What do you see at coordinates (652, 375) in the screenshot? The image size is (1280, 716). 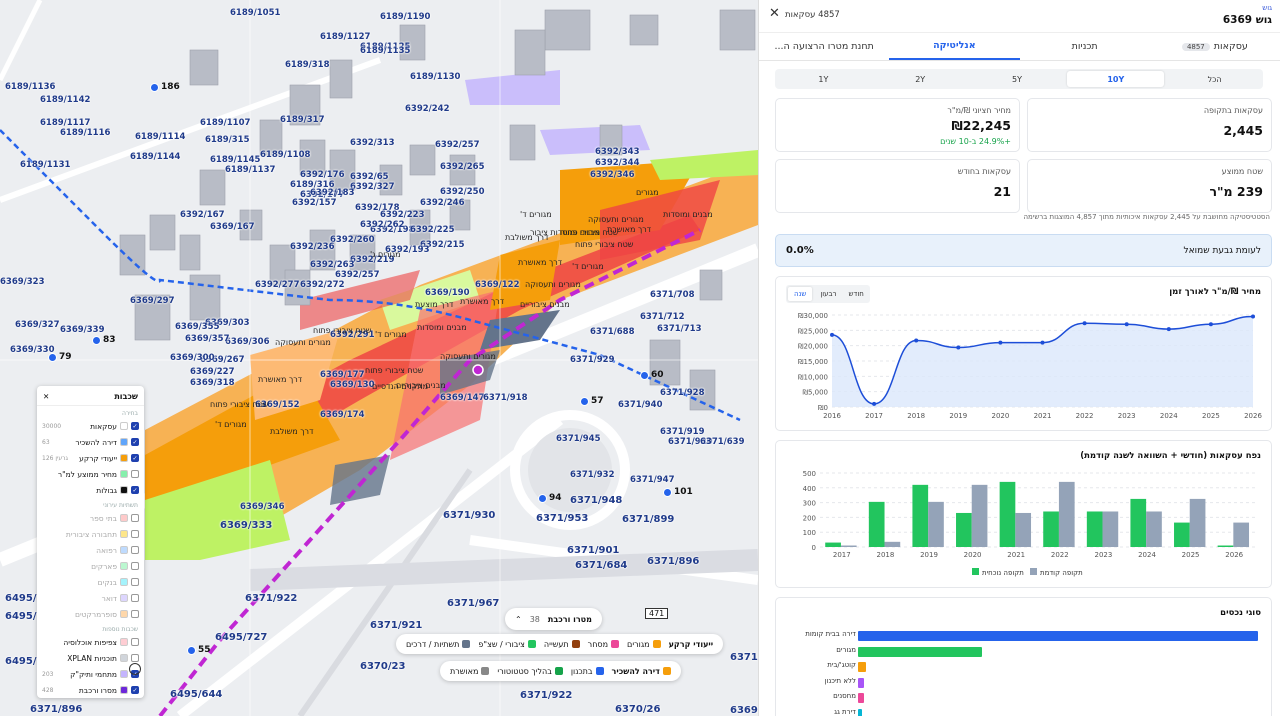 I see `transaction-count-marker: 60` at bounding box center [652, 375].